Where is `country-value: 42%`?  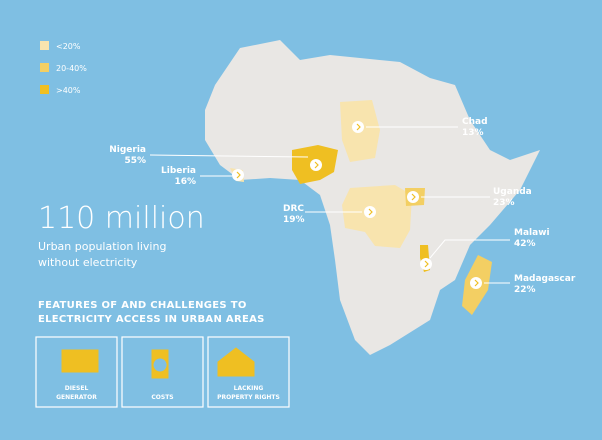
country-value: 42% is located at coordinates (525, 244).